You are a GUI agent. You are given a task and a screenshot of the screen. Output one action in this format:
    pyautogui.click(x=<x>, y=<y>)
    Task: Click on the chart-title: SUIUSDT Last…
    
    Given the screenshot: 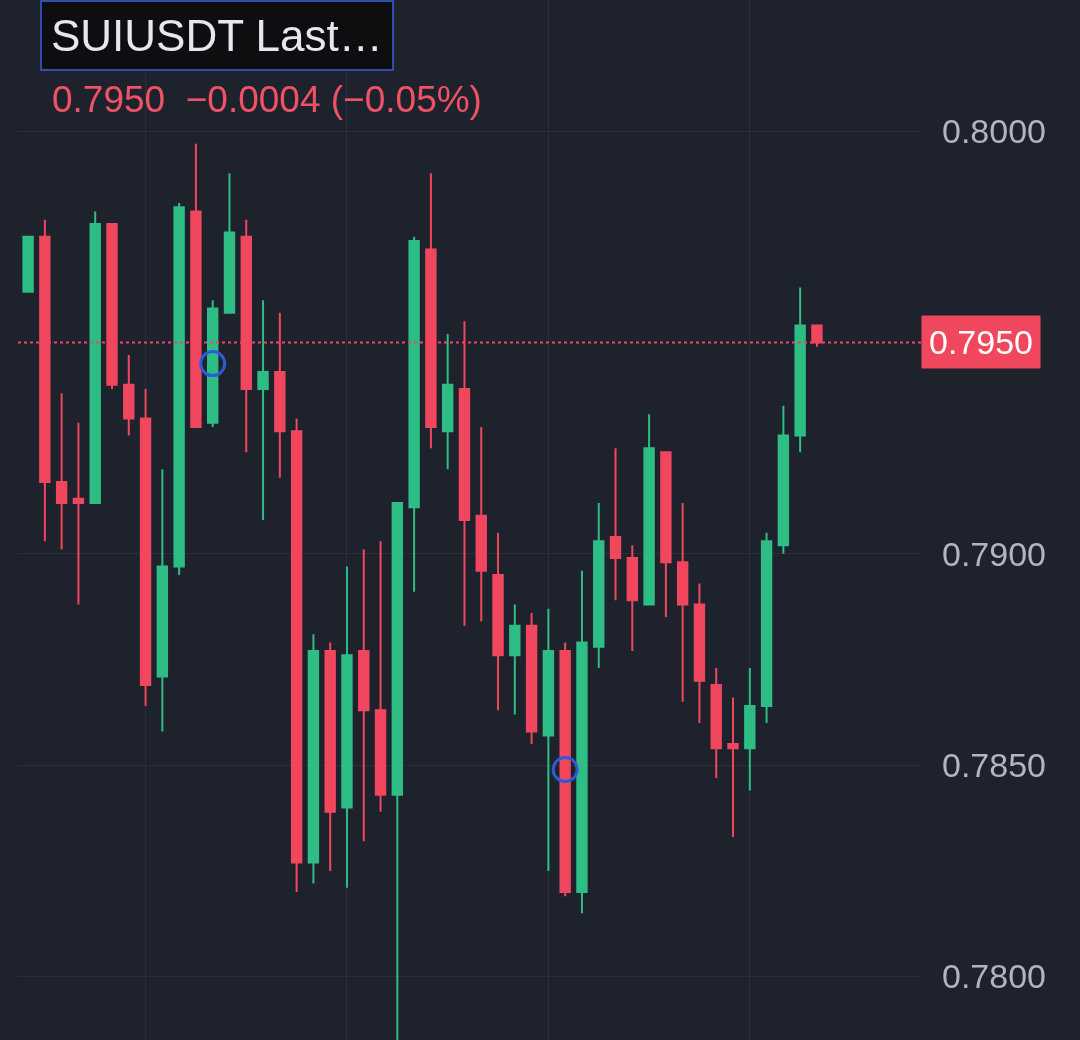 What is the action you would take?
    pyautogui.click(x=217, y=35)
    